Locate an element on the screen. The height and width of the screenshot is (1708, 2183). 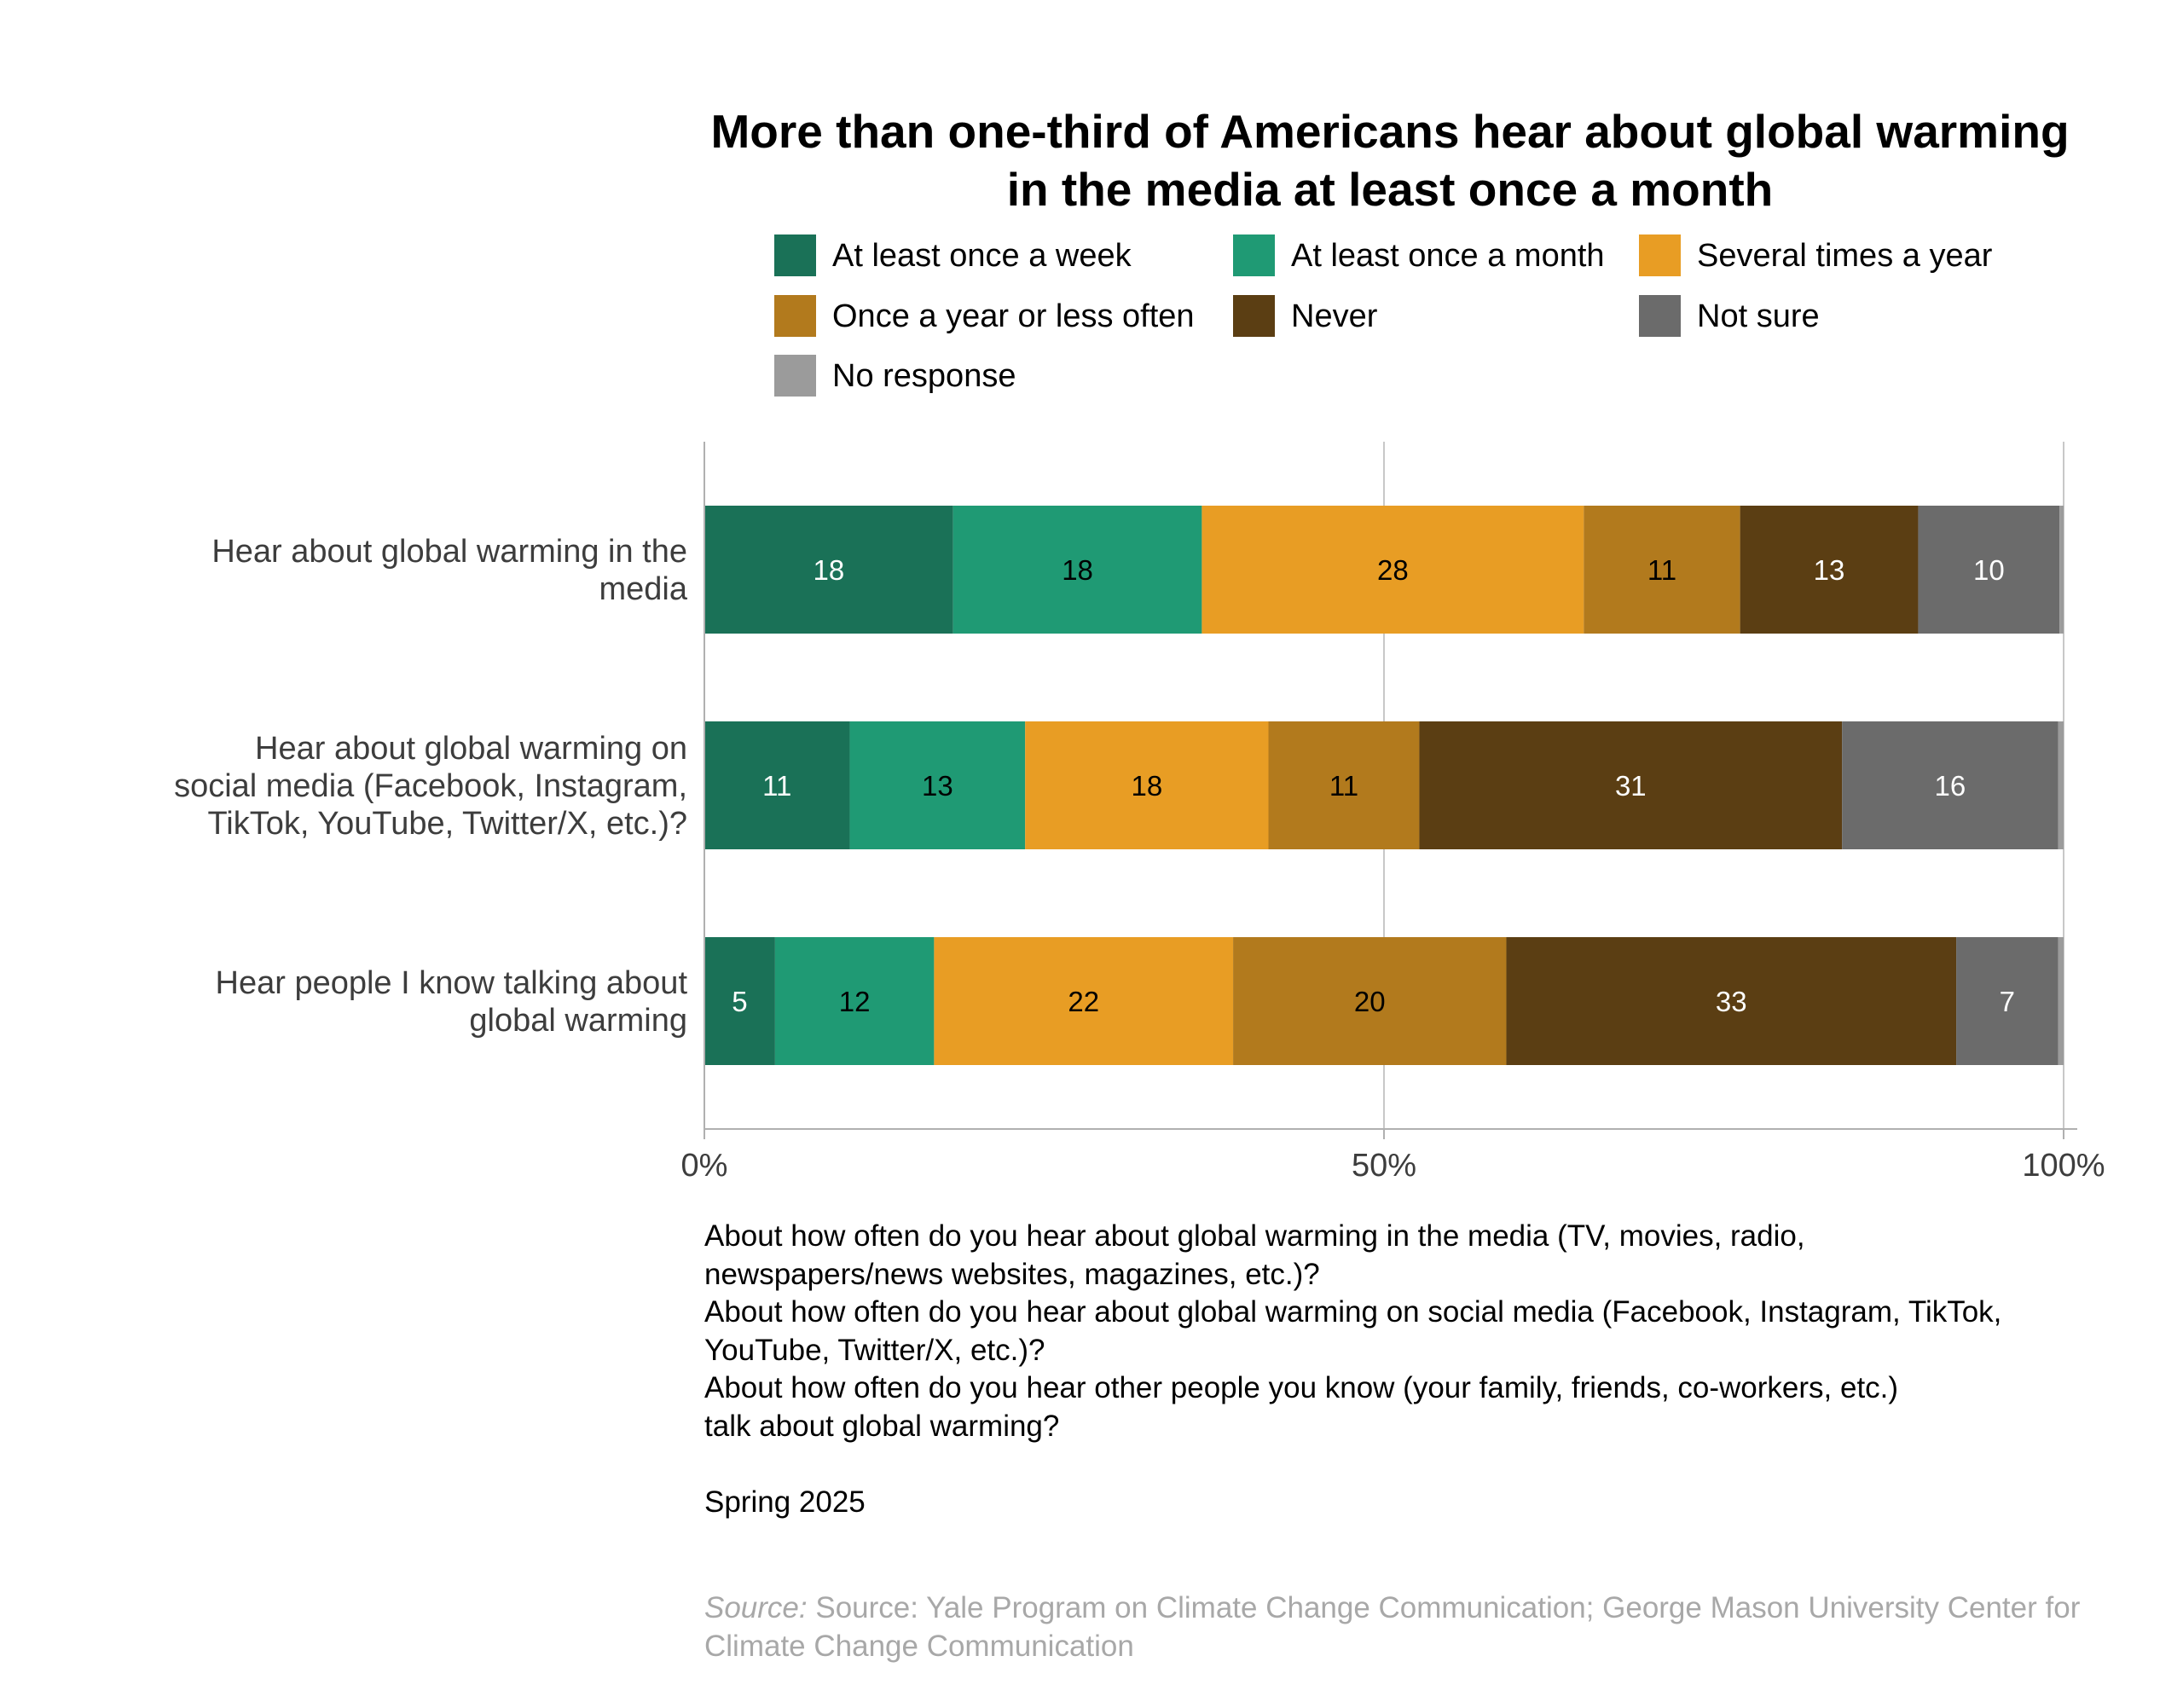
source-prefix: Source: is located at coordinates (756, 1607).